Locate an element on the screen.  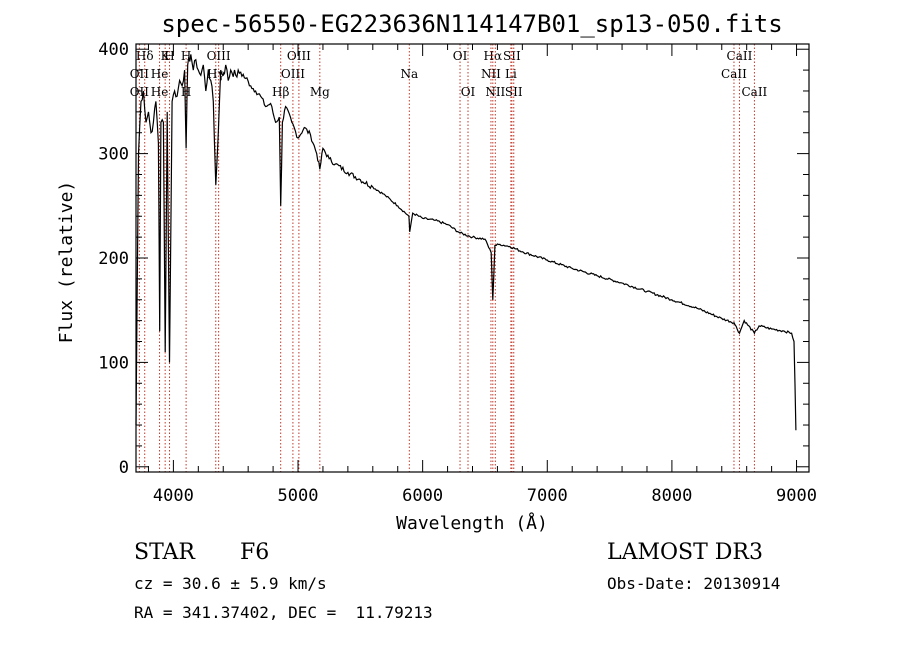
x-tick-label: 8000 is located at coordinates (671, 496).